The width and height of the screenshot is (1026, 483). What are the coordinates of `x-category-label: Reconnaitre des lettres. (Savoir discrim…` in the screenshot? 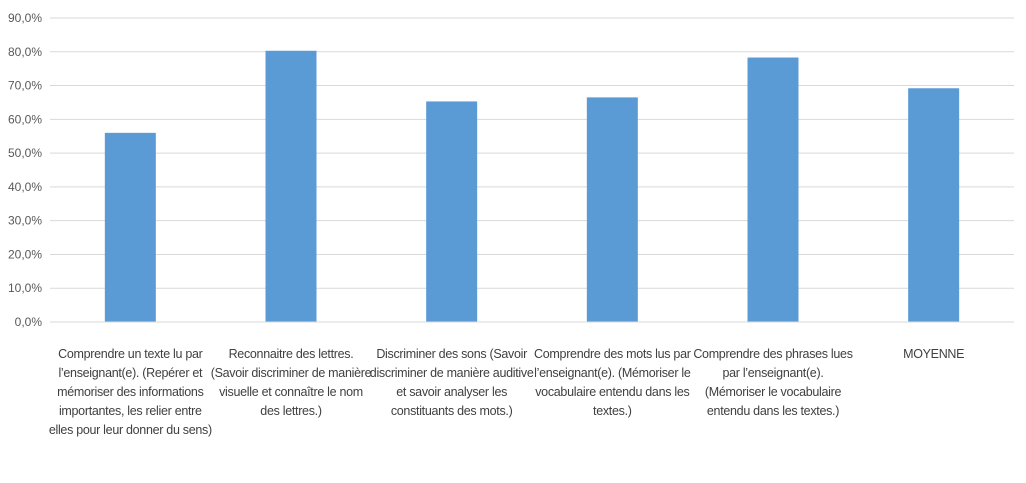 It's located at (291, 382).